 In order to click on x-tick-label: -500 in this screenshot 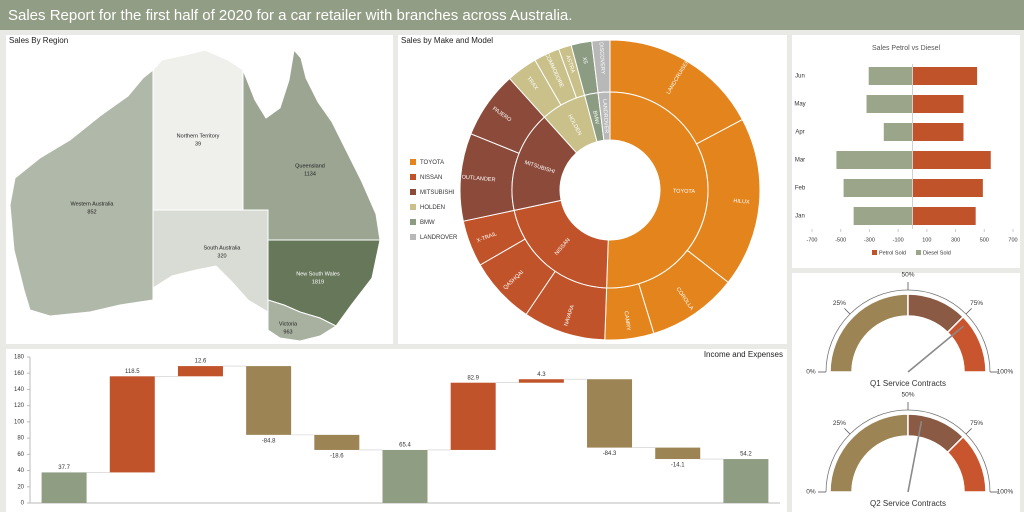, I will do `click(840, 240)`.